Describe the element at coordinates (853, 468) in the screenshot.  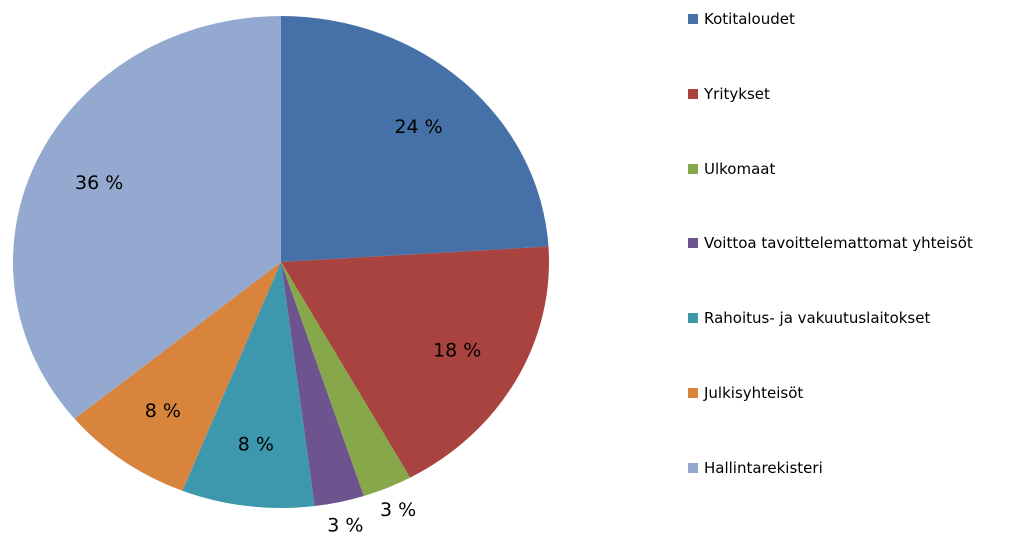
I see `legend-item: Hallintarekisteri` at that location.